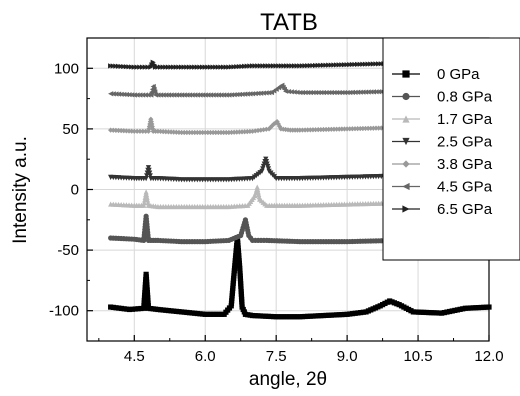 Image resolution: width=520 pixels, height=396 pixels. What do you see at coordinates (465, 97) in the screenshot?
I see `legend-label: 0.8 GPa` at bounding box center [465, 97].